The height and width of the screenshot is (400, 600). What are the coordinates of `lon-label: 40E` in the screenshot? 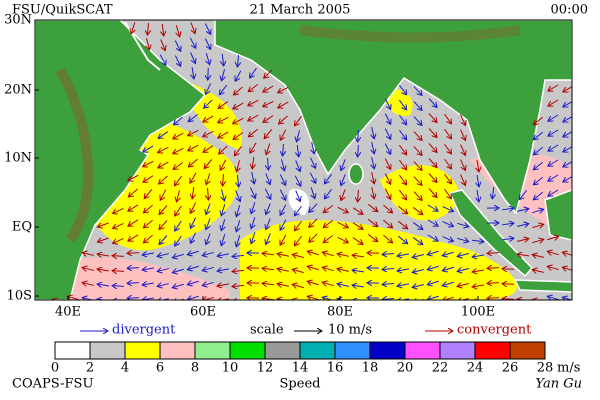 It's located at (68, 312).